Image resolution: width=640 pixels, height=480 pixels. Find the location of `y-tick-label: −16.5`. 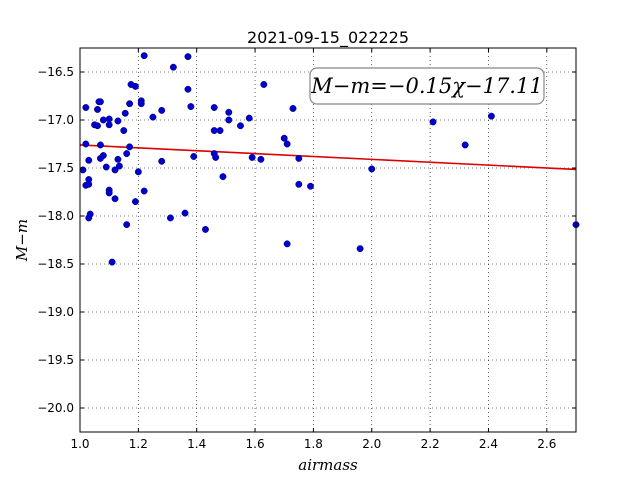

y-tick-label: −16.5 is located at coordinates (55, 72).